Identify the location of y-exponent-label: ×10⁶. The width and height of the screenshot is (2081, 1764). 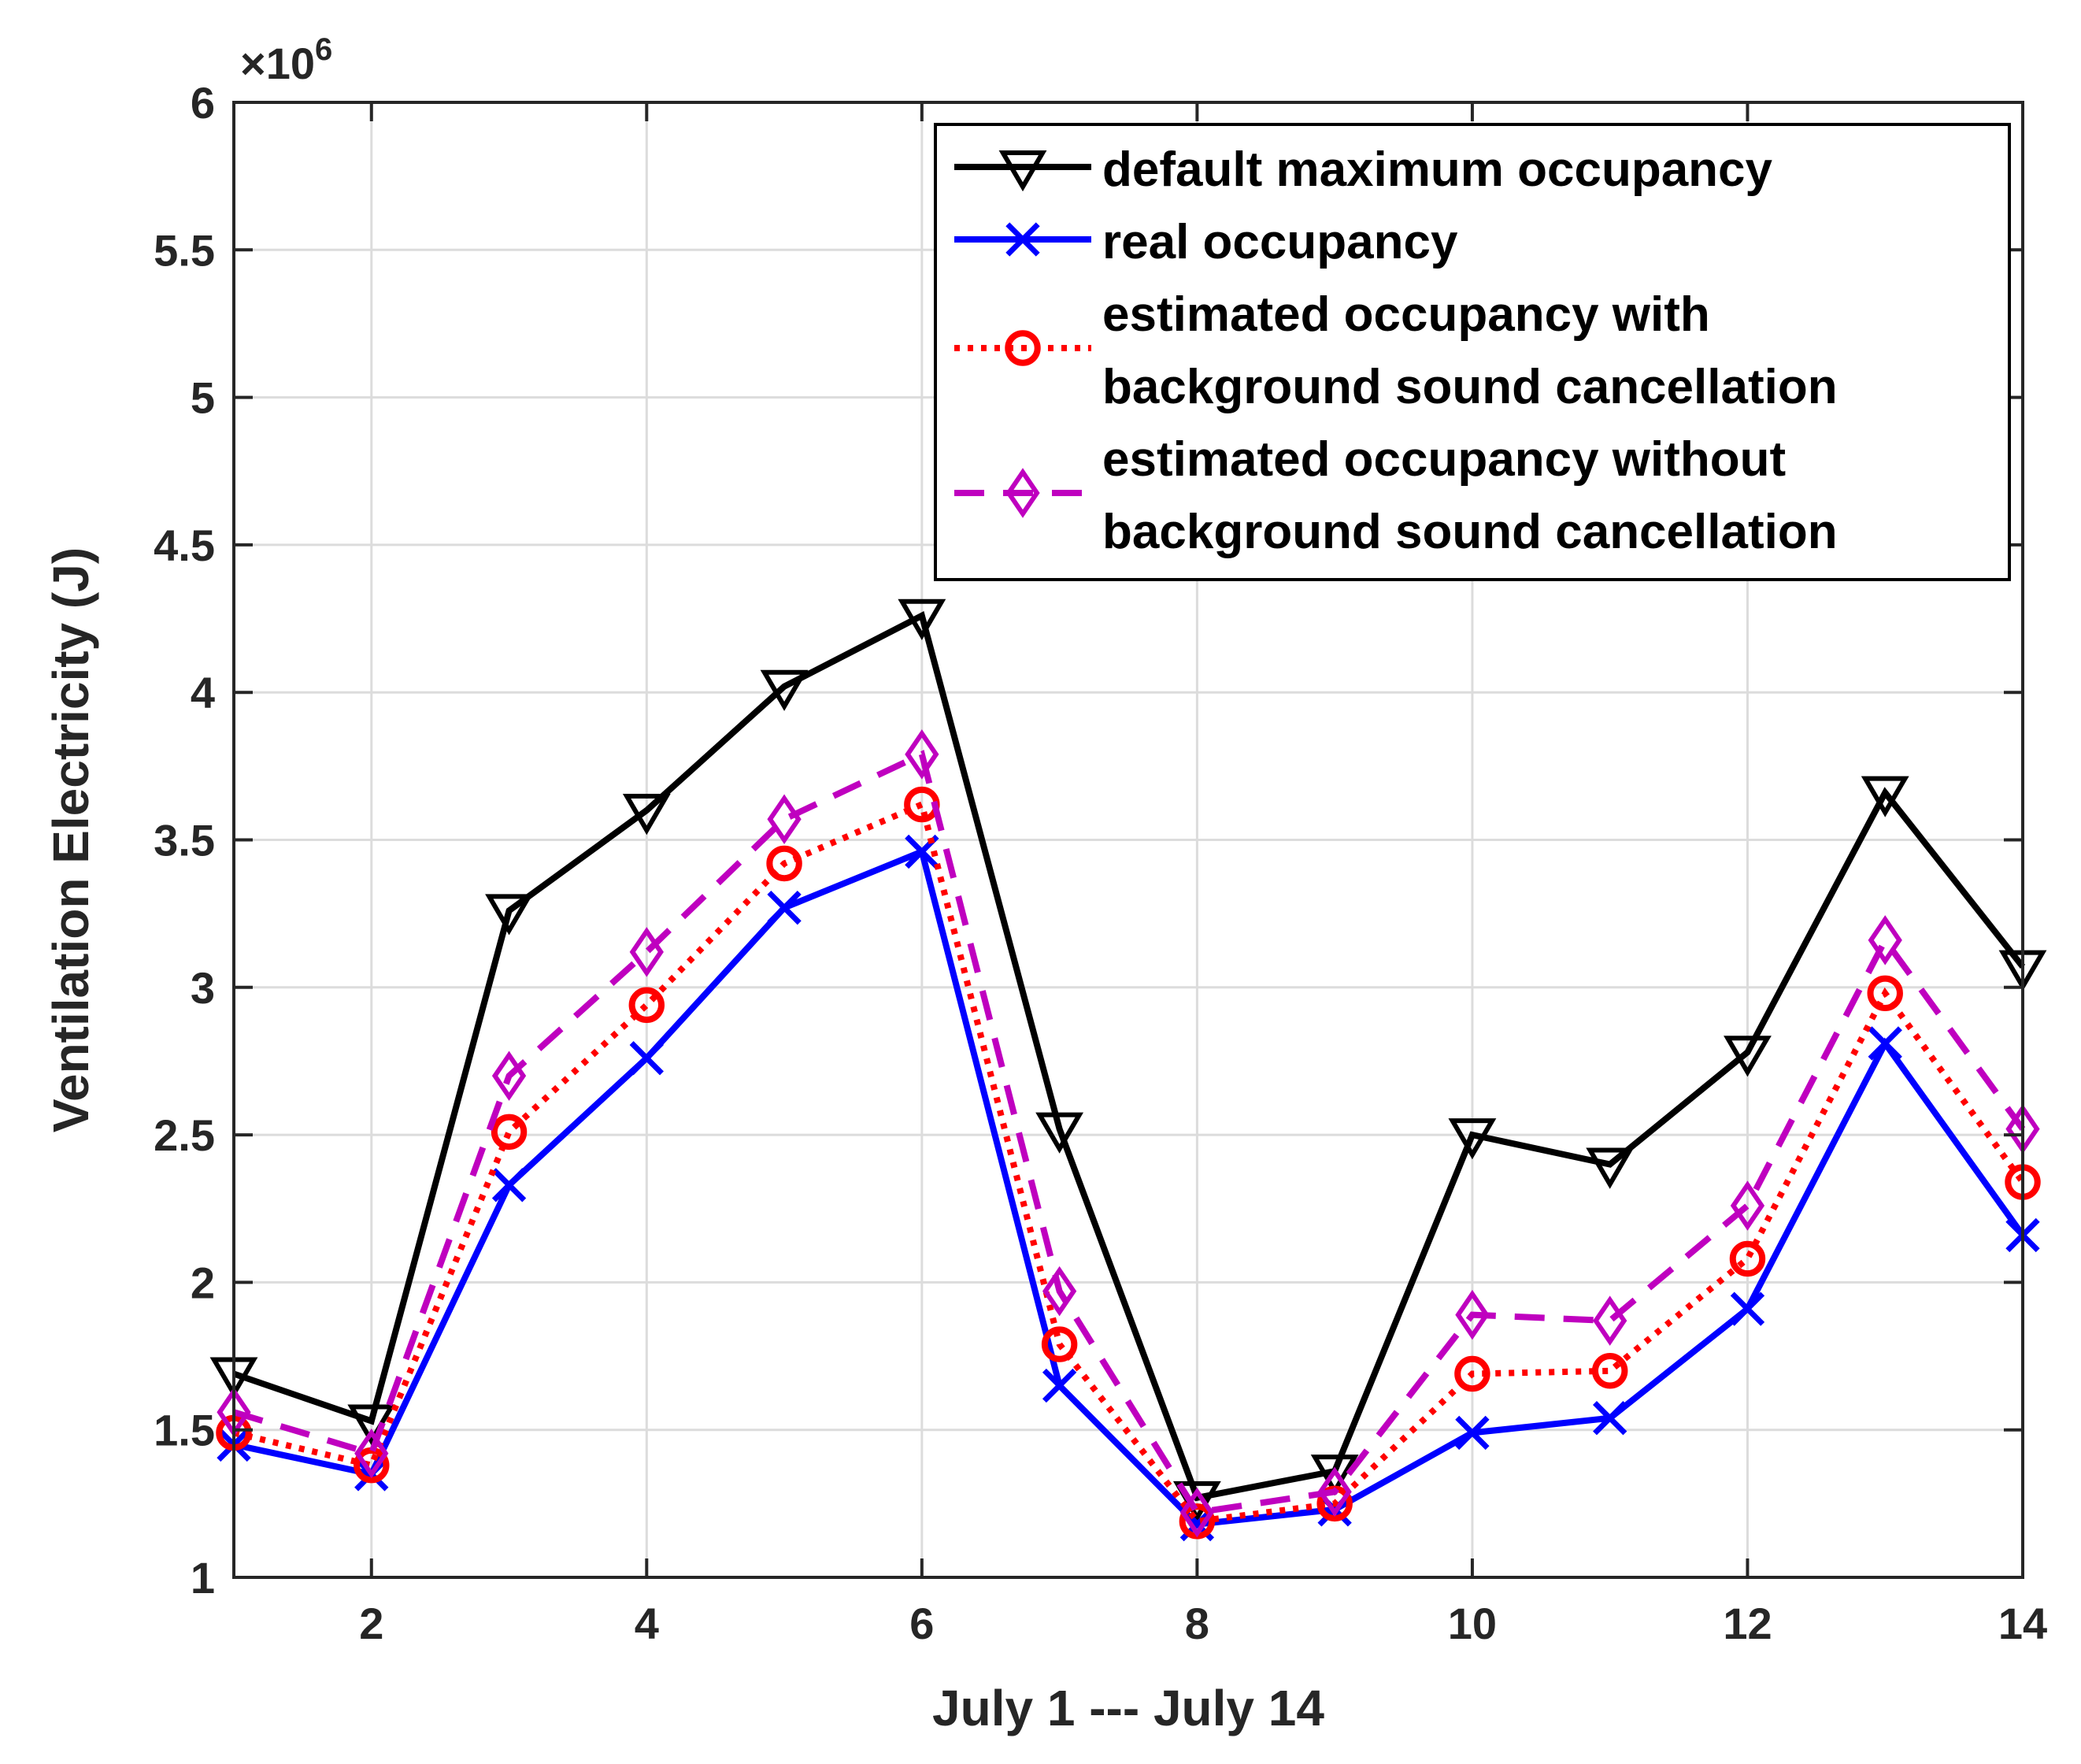
(286, 60).